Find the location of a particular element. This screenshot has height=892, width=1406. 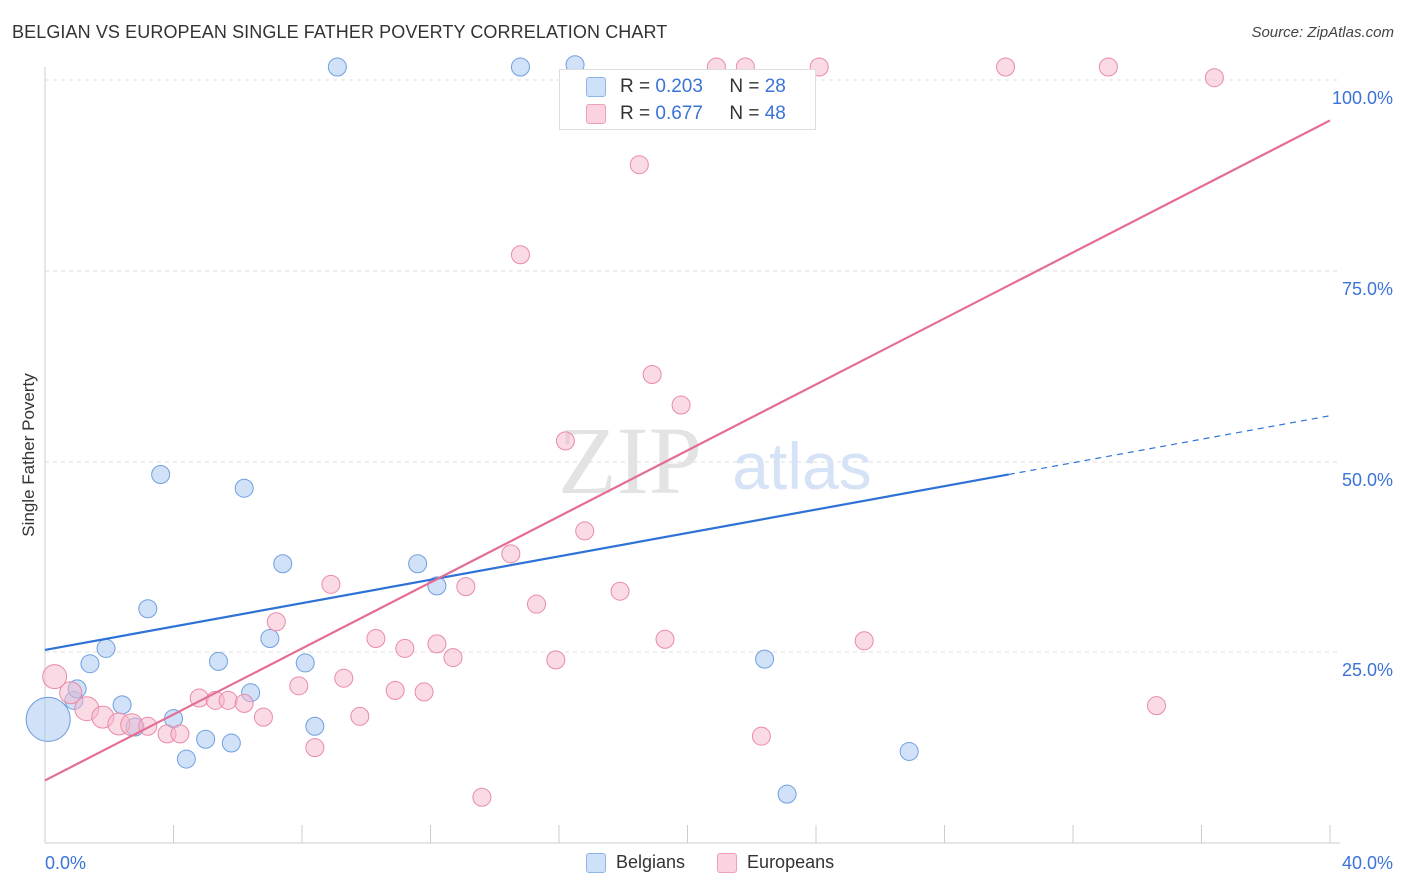

legend-item-belgians: Belgians is located at coordinates (635, 862).